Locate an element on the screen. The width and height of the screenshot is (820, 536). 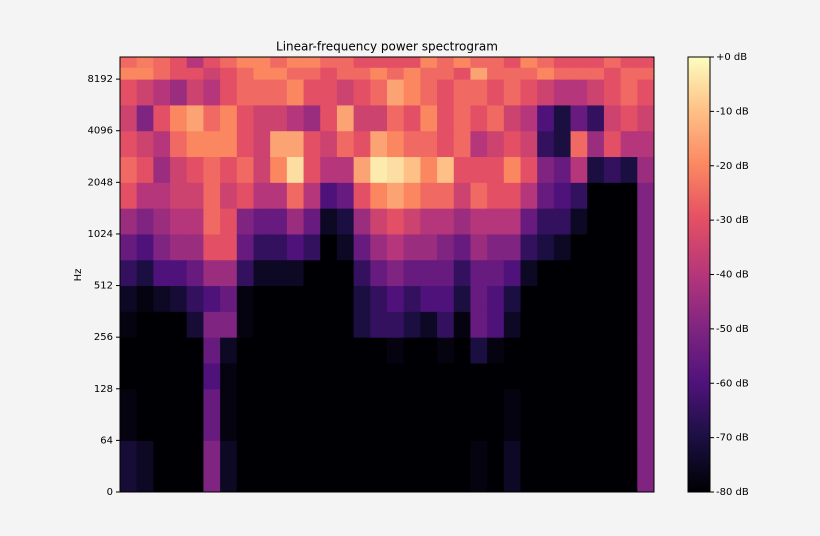
chart-title: Linear-frequency power spectrogram is located at coordinates (387, 47).